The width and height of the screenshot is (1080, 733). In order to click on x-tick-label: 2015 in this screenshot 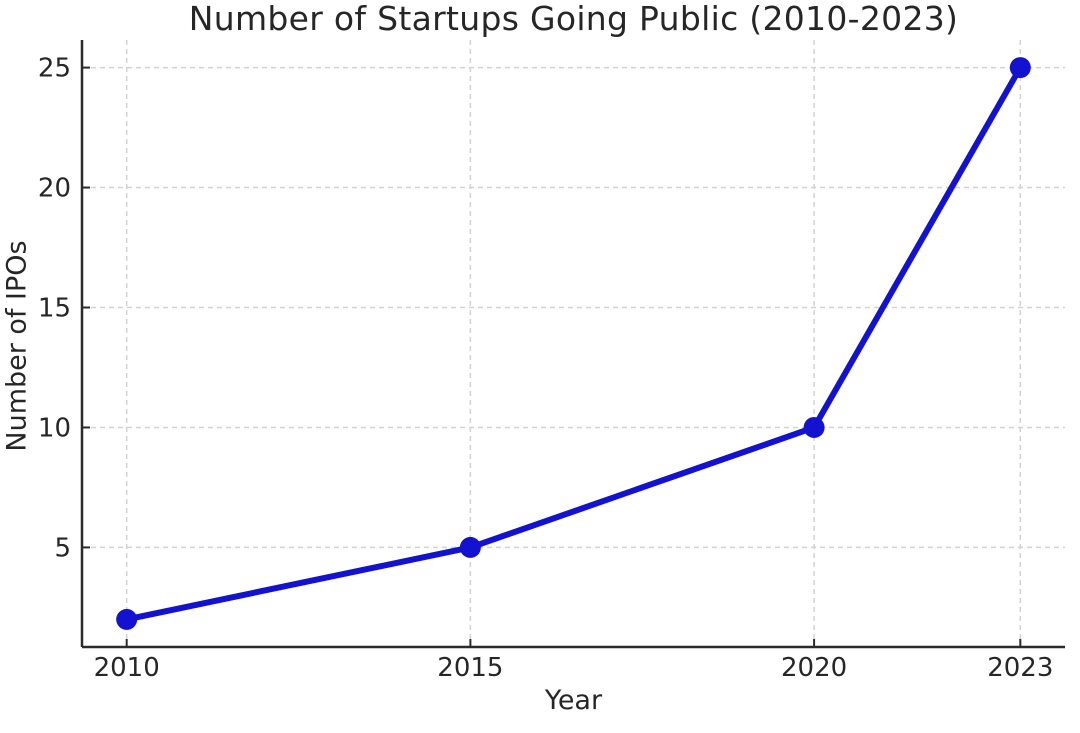, I will do `click(470, 668)`.